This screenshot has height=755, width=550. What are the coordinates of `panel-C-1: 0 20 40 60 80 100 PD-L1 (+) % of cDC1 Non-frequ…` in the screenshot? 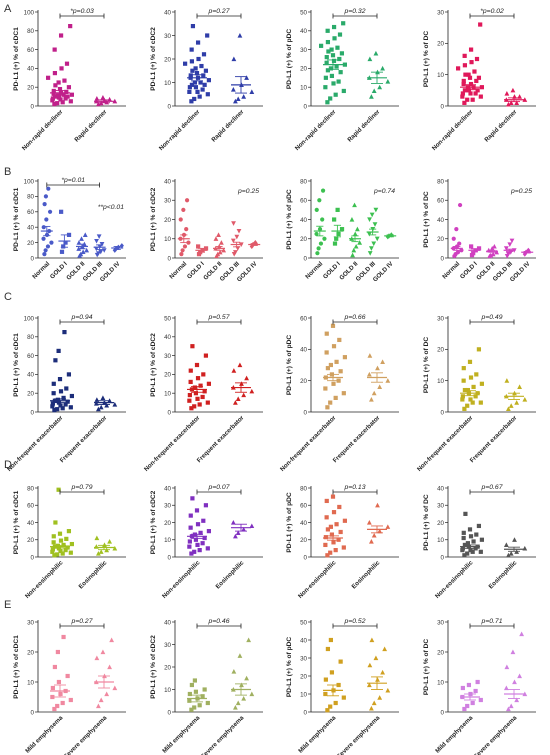 It's located at (66, 393).